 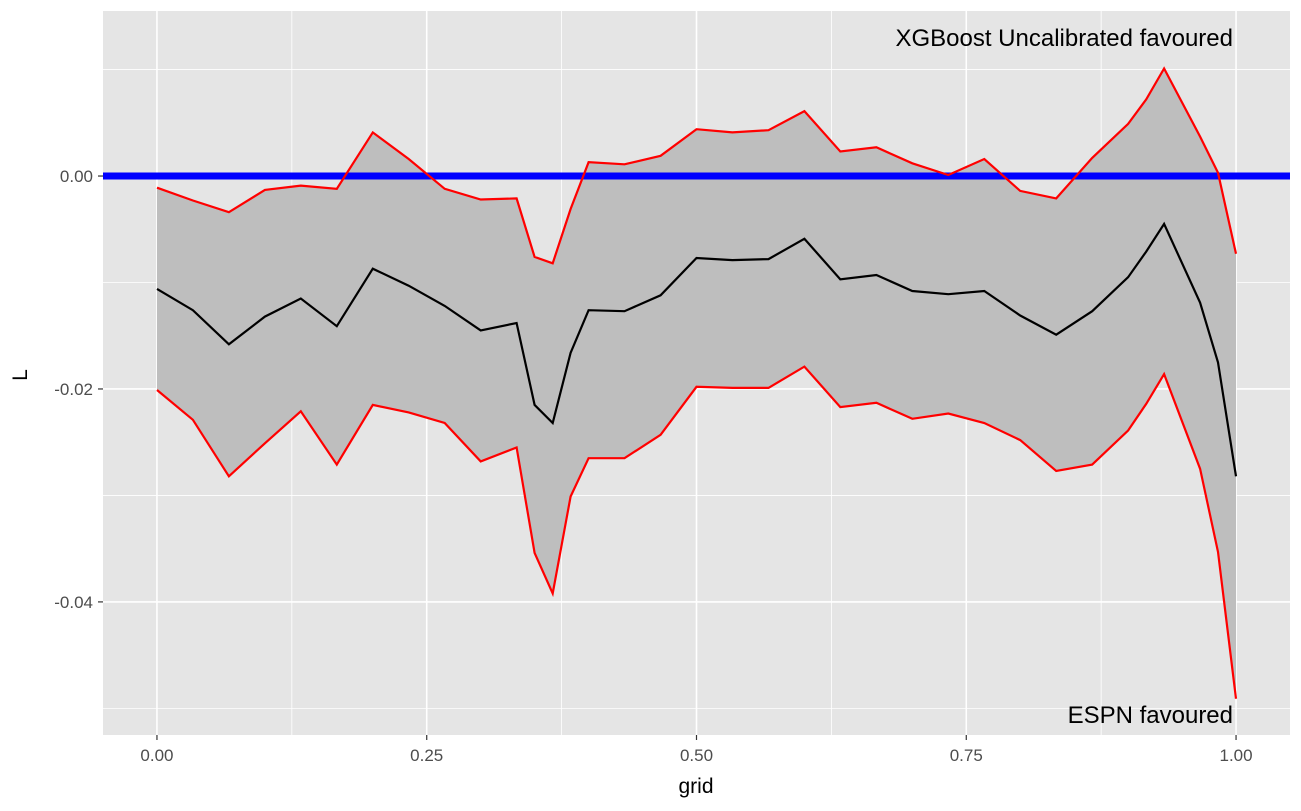 I want to click on y-axis-ticks: -0.04 -0.02 0.00, so click(x=78, y=389).